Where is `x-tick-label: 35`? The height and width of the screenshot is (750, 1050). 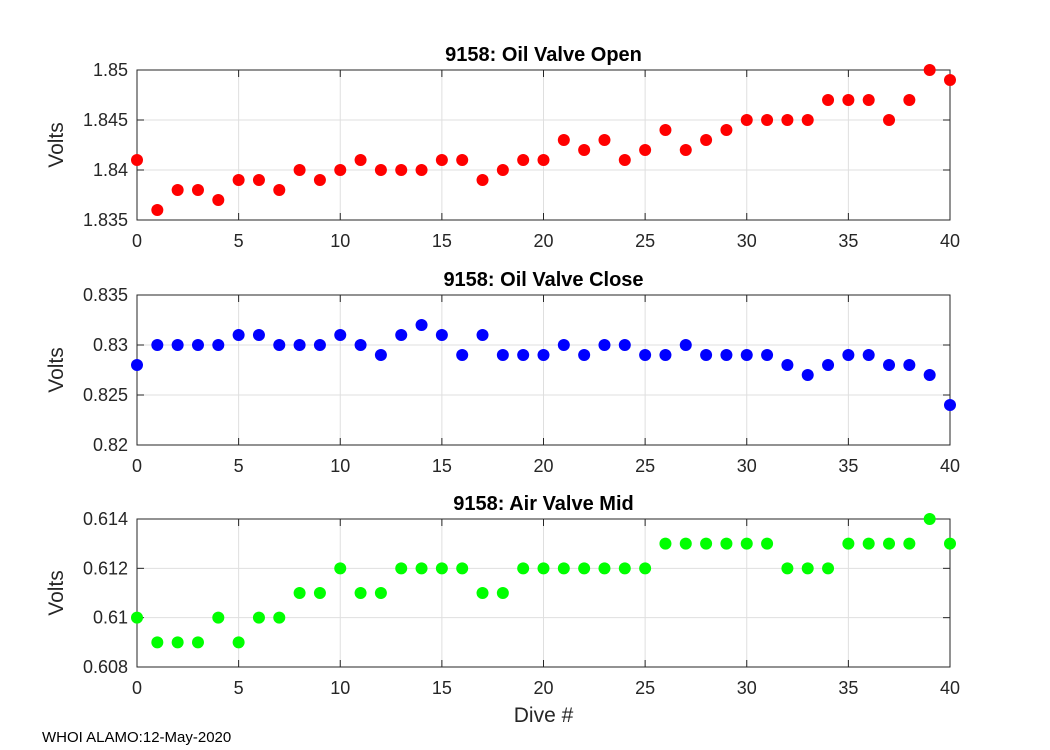
x-tick-label: 35 is located at coordinates (848, 688).